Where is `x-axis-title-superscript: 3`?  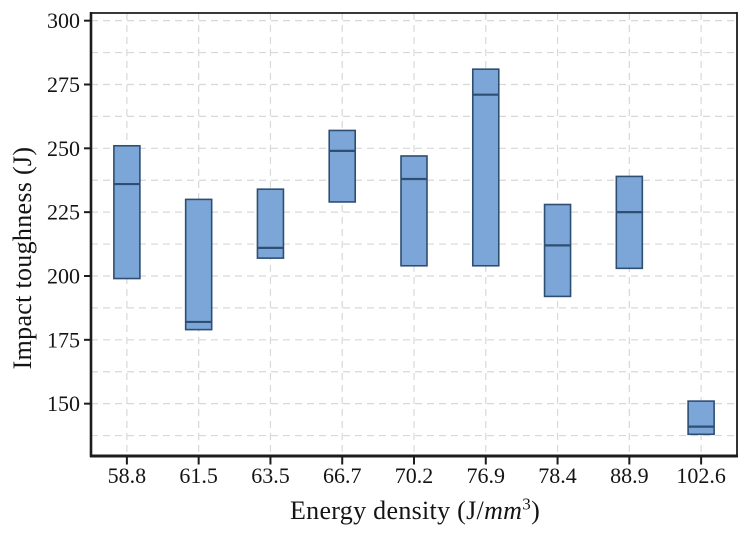 x-axis-title-superscript: 3 is located at coordinates (527, 504).